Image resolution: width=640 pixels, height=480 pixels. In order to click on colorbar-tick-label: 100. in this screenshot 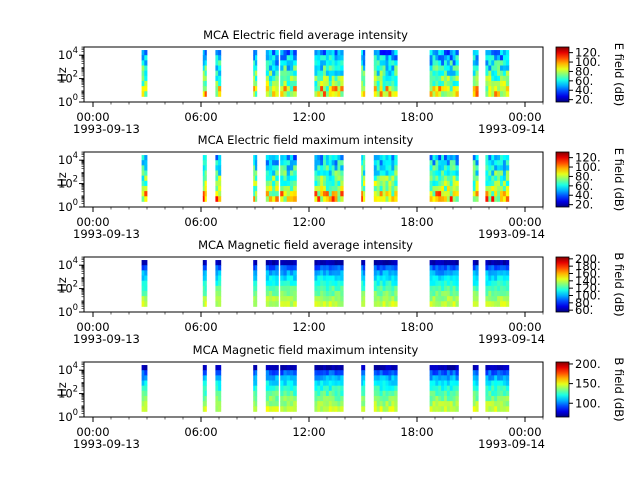, I will do `click(588, 62)`.